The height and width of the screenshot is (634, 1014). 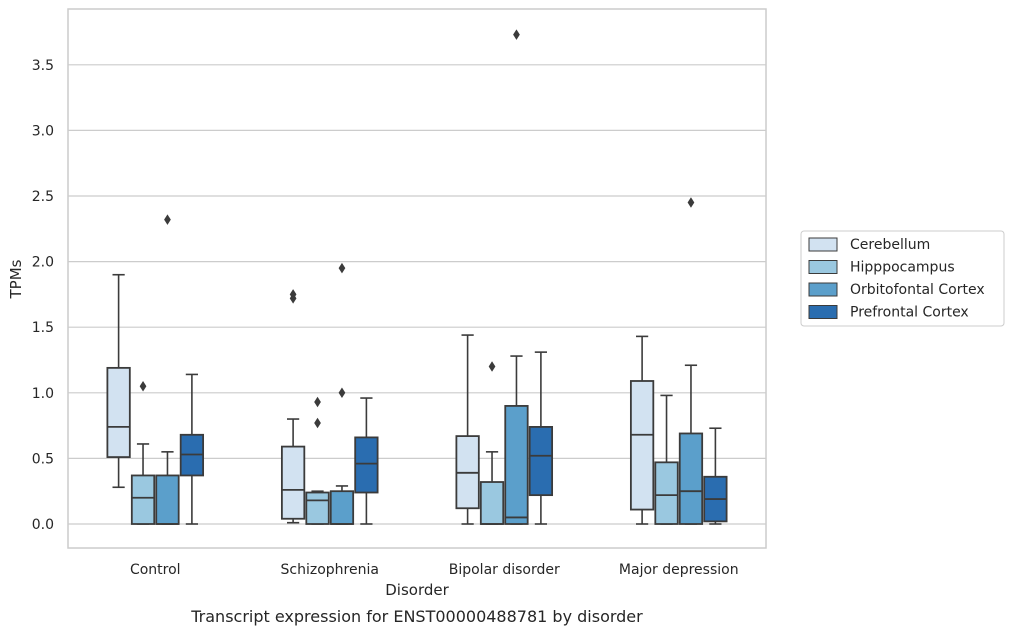 I want to click on y-tick-label: 1.5, so click(x=43, y=328).